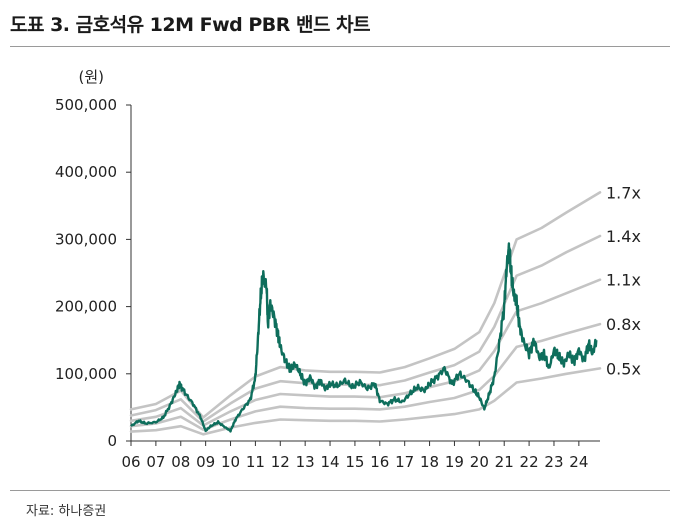  I want to click on x-tick-label: 24, so click(578, 462).